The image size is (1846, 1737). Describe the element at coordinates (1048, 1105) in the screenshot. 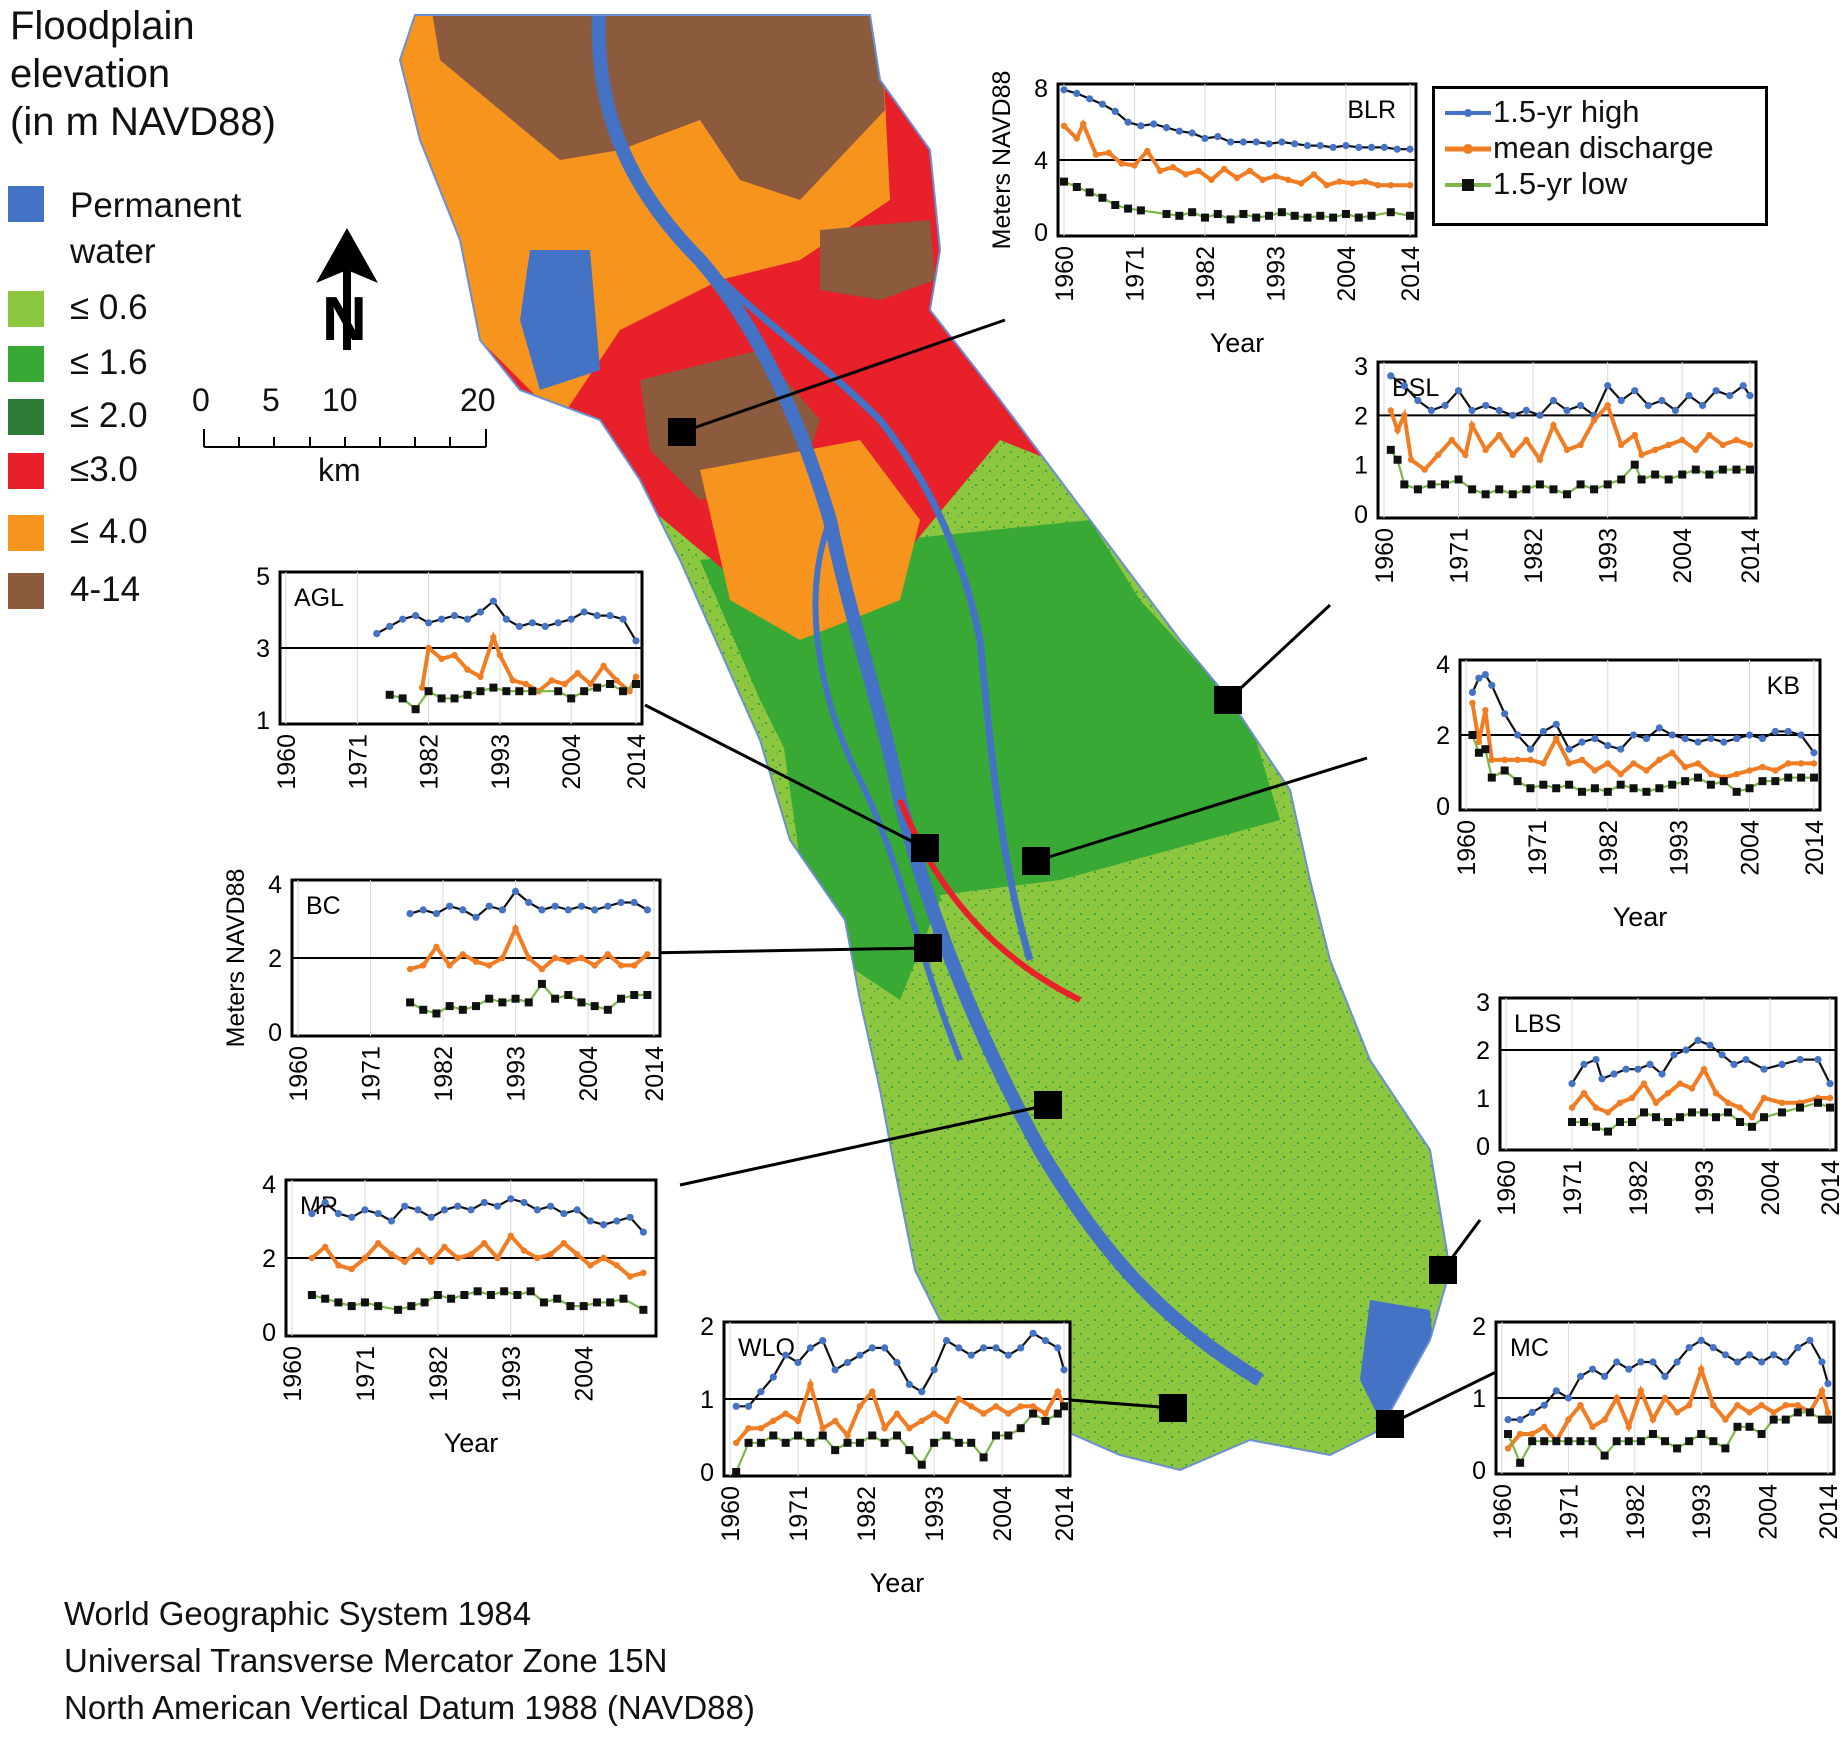

I see `station-MP` at that location.